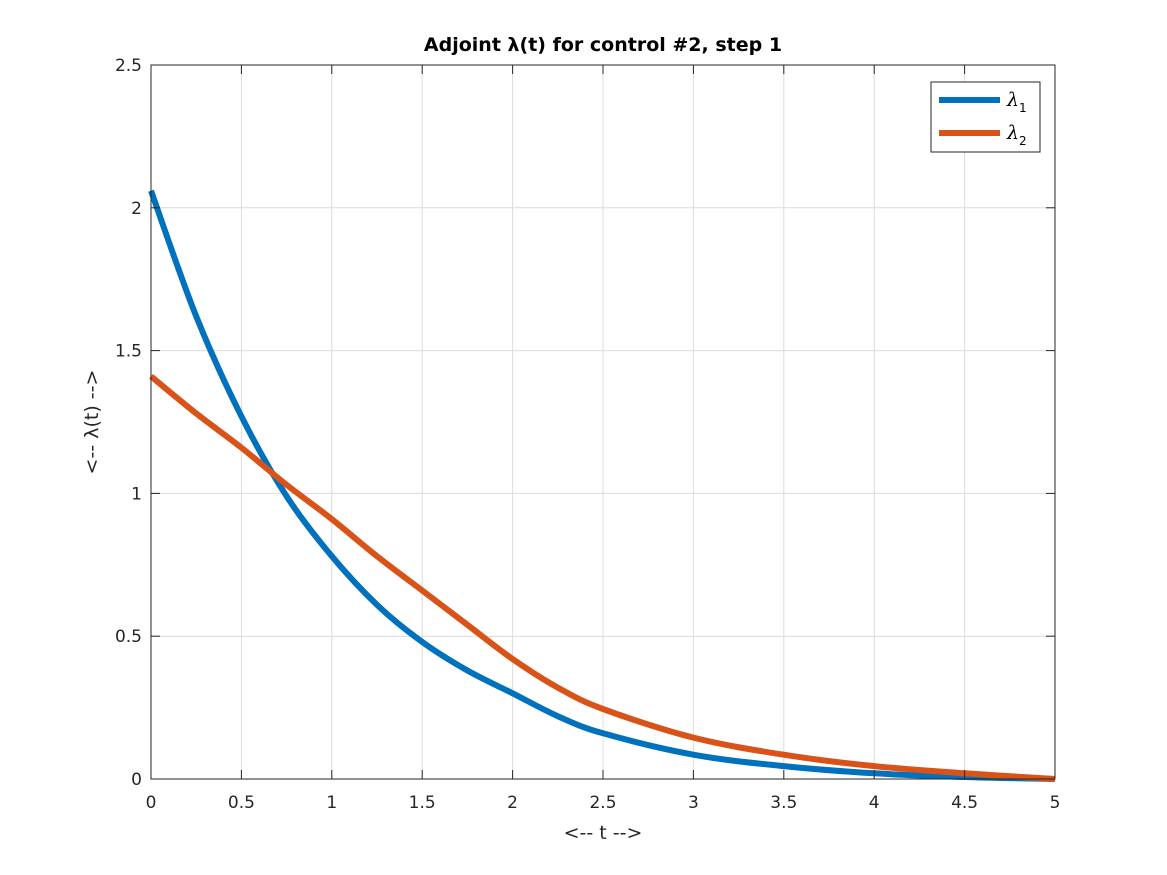 Image resolution: width=1167 pixels, height=875 pixels. What do you see at coordinates (603, 833) in the screenshot?
I see `x-axis-label: <-- t -->` at bounding box center [603, 833].